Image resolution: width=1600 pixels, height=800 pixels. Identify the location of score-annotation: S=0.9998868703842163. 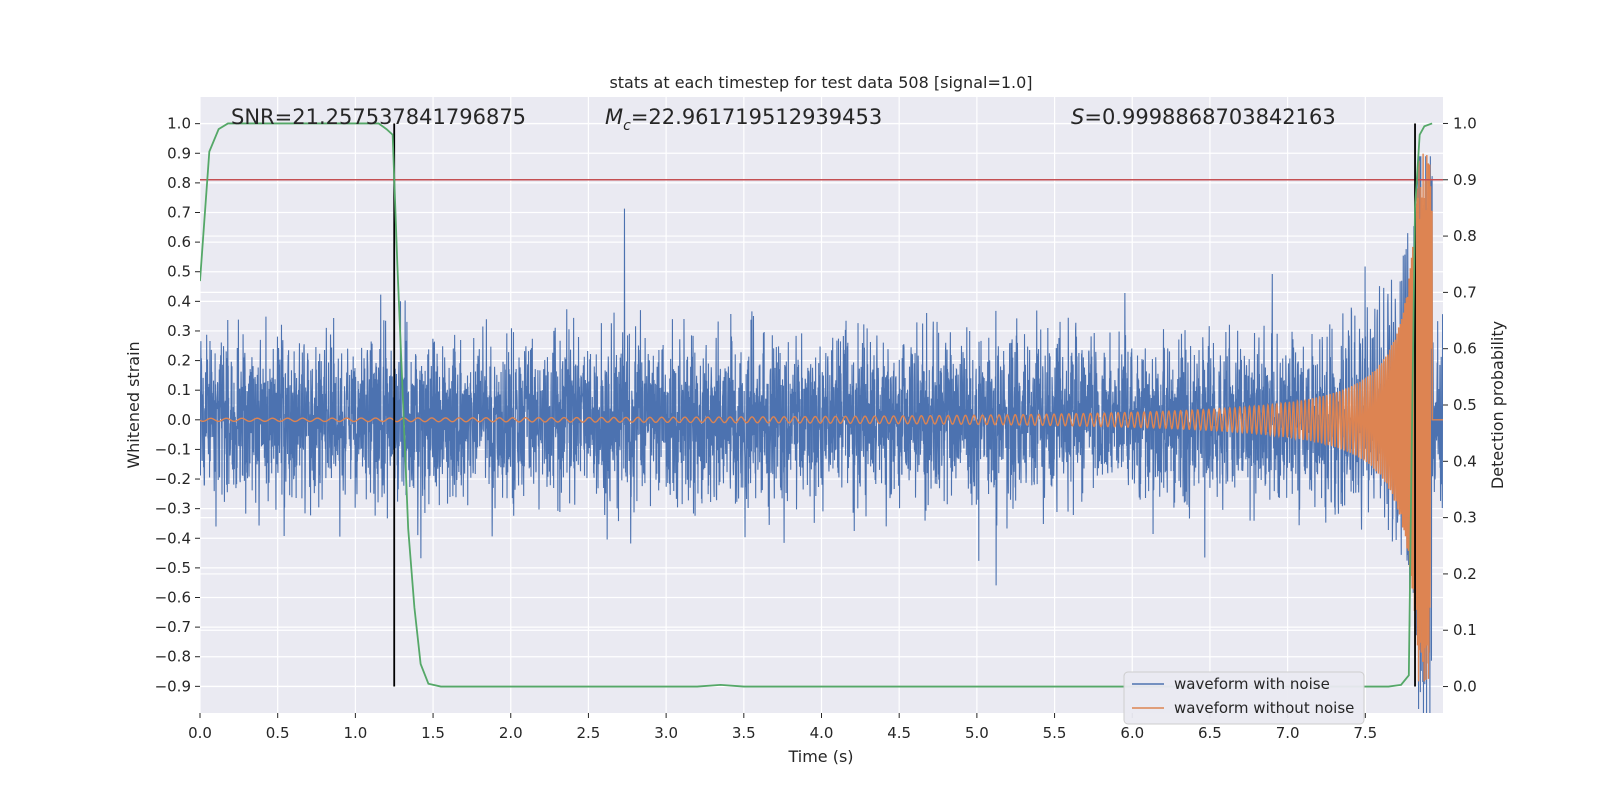
(1203, 117).